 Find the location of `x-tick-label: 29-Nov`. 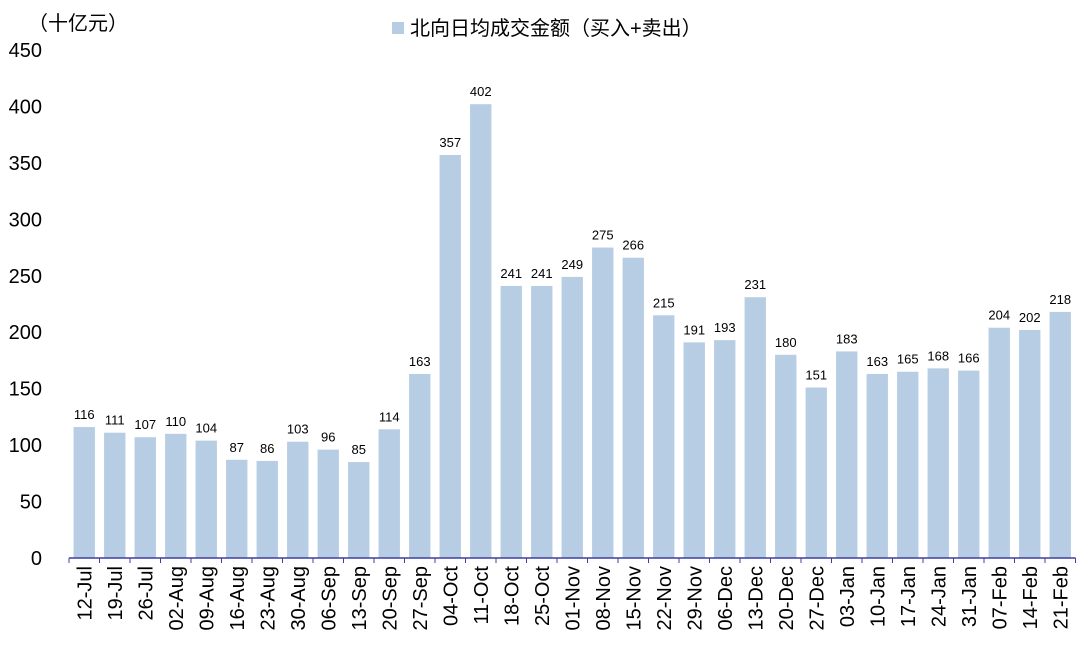

x-tick-label: 29-Nov is located at coordinates (695, 598).